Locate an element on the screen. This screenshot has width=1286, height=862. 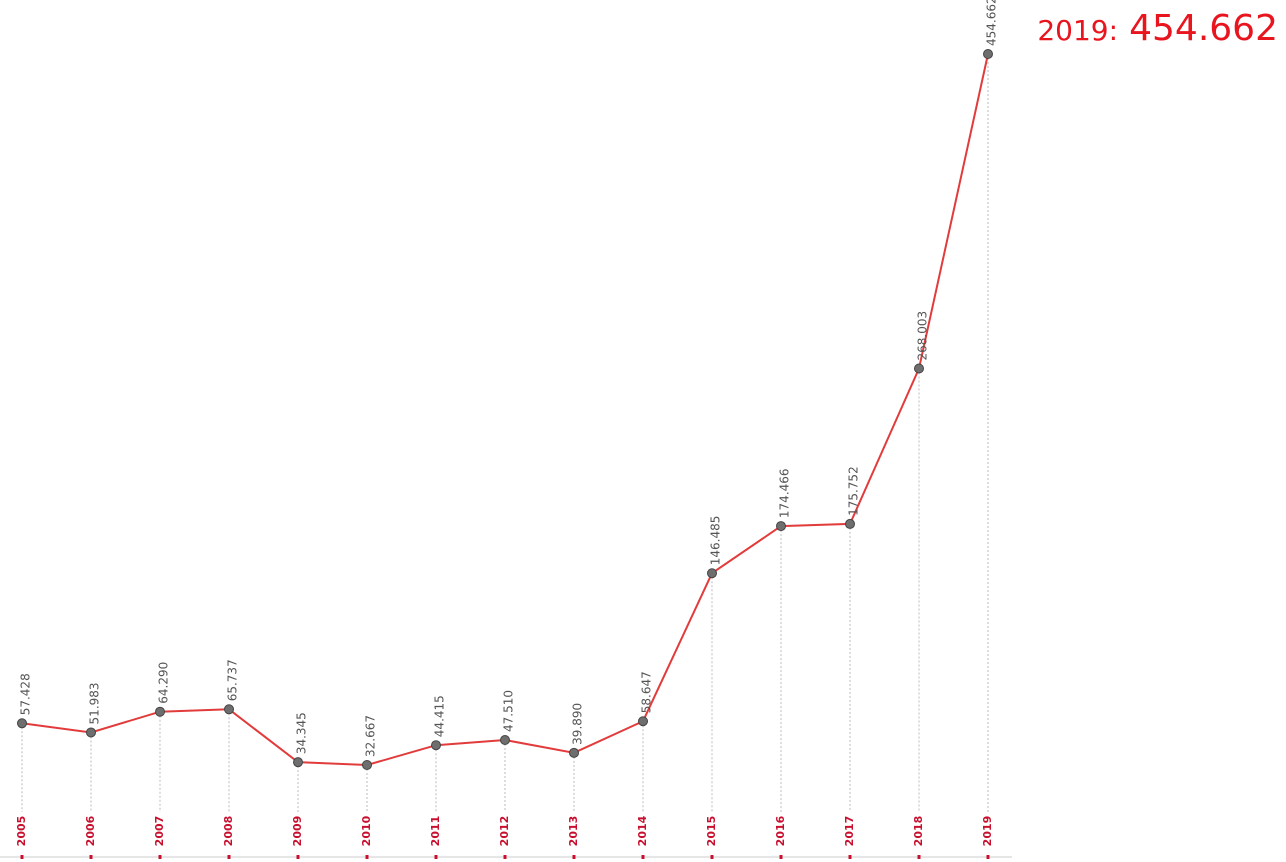
data-label: 44.415 is located at coordinates (440, 716).